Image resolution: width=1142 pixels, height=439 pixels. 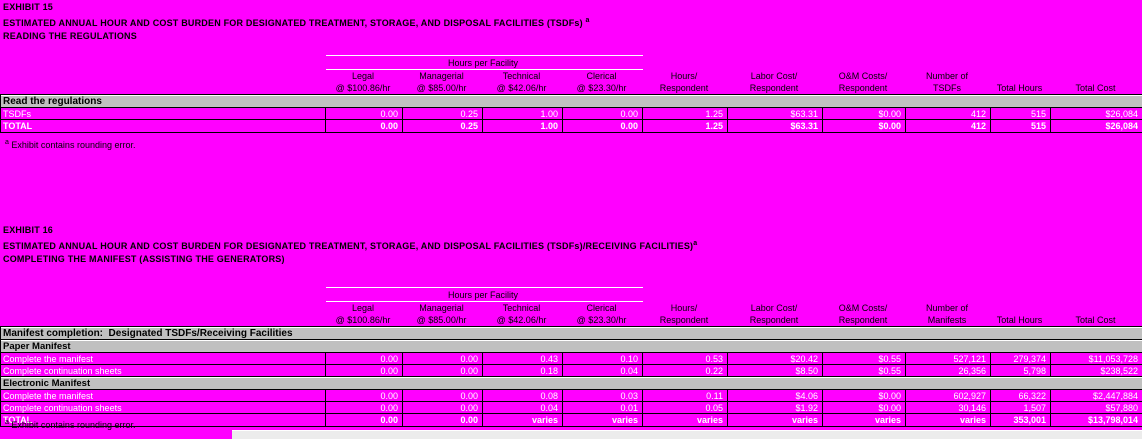 What do you see at coordinates (523, 408) in the screenshot?
I see `cell: 0.04` at bounding box center [523, 408].